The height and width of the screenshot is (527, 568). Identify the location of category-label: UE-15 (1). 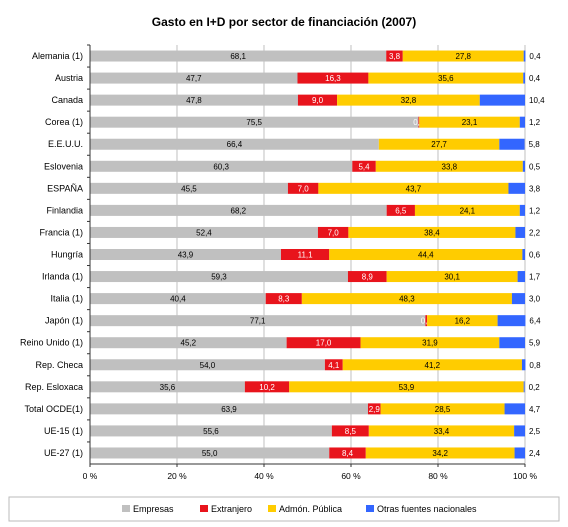
(63, 431).